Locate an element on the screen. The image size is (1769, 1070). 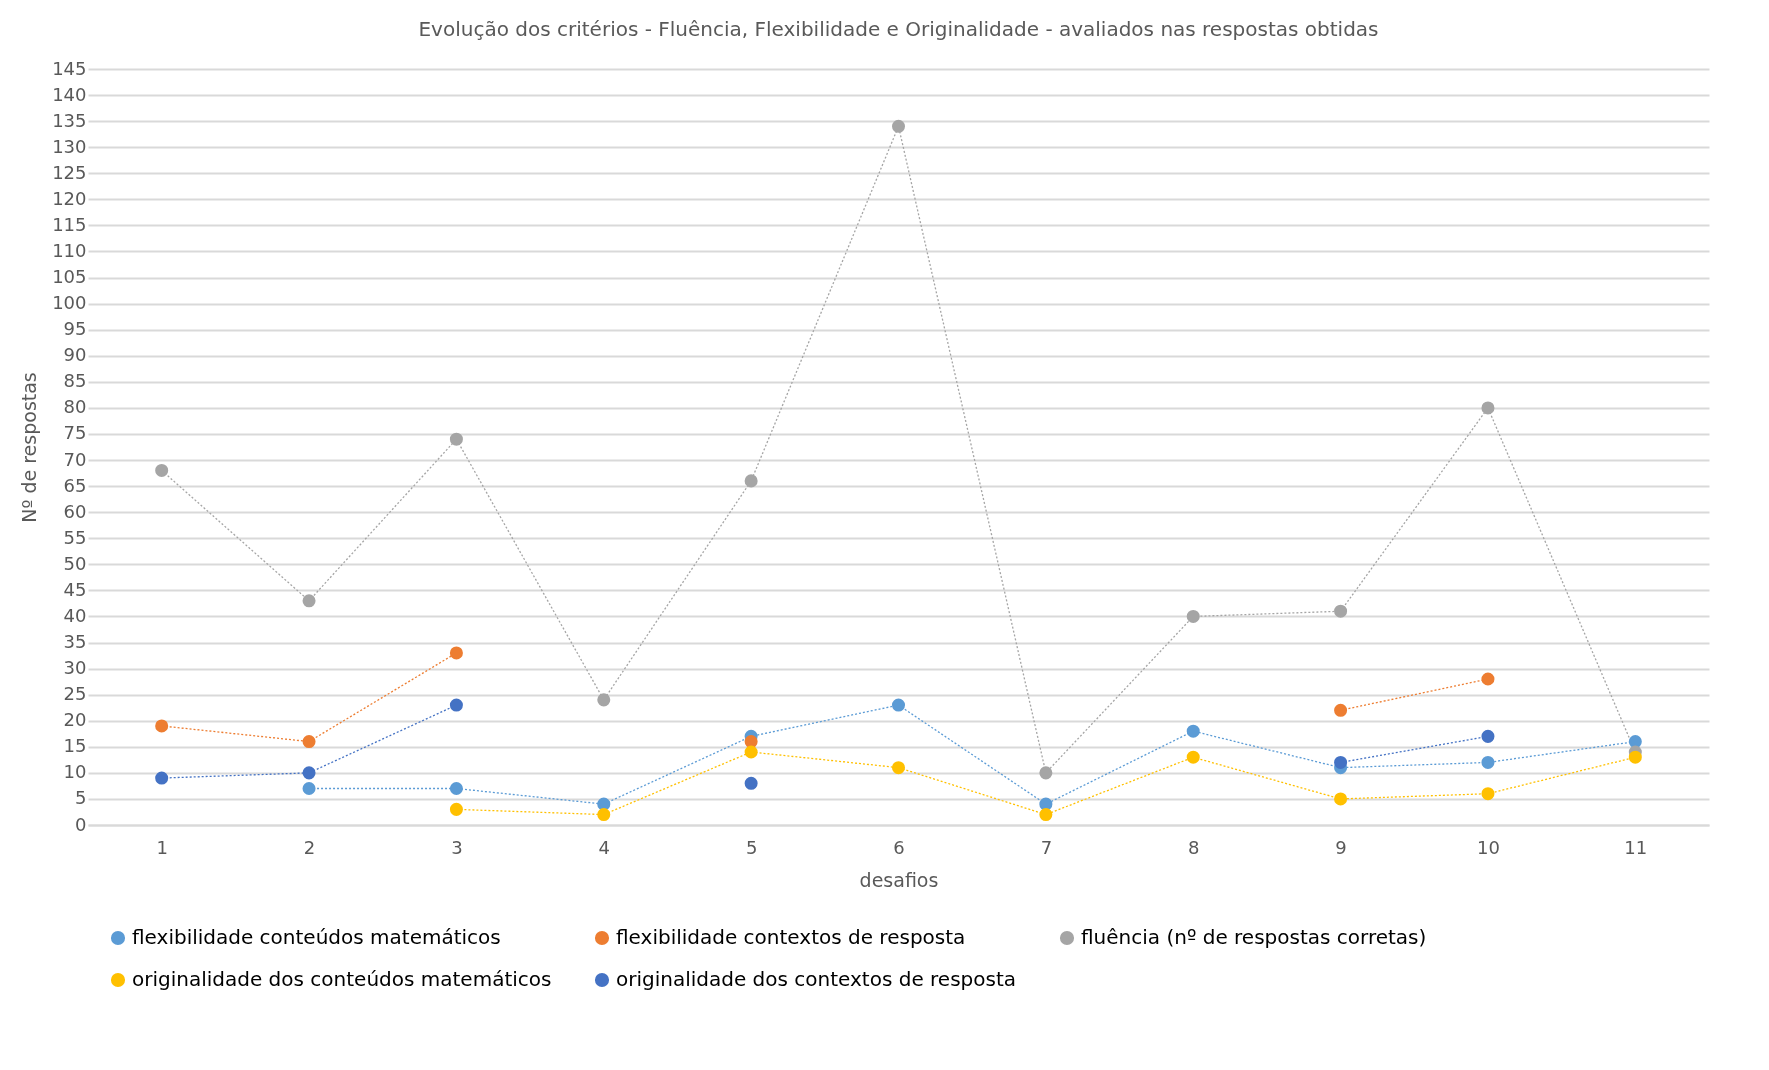
y-tick-label: 80 is located at coordinates (75, 407).